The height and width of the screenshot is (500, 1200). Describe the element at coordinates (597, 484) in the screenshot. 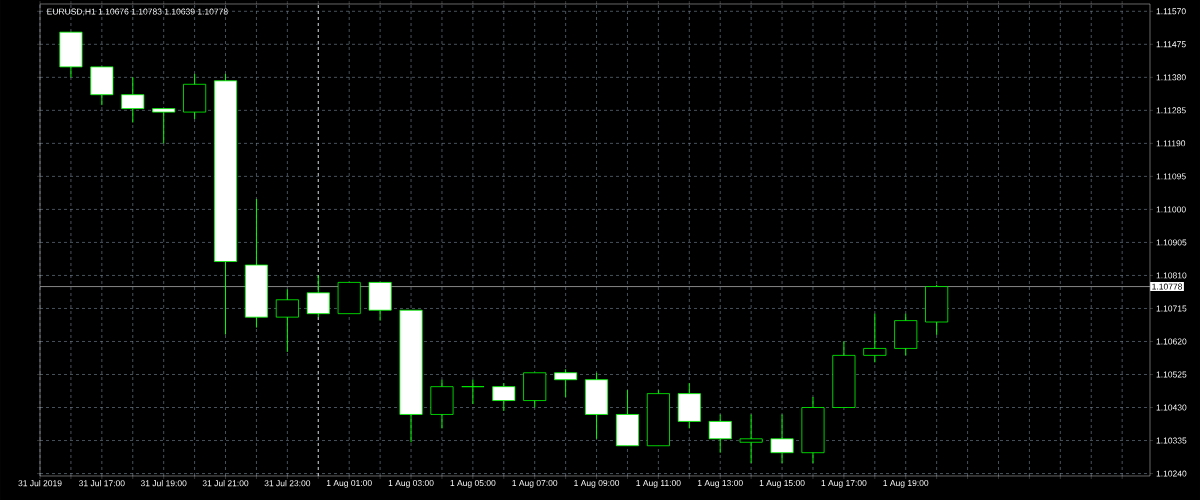

I see `x-tick-label: 1 Aug 09:00` at that location.